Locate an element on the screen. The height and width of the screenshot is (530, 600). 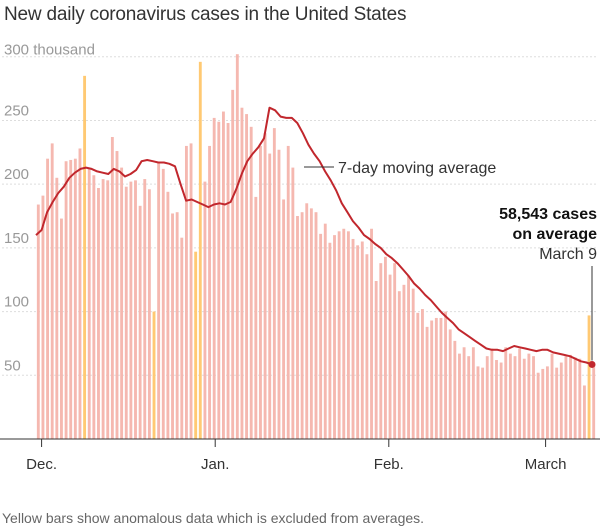
x-tick-label: Feb. is located at coordinates (389, 464).